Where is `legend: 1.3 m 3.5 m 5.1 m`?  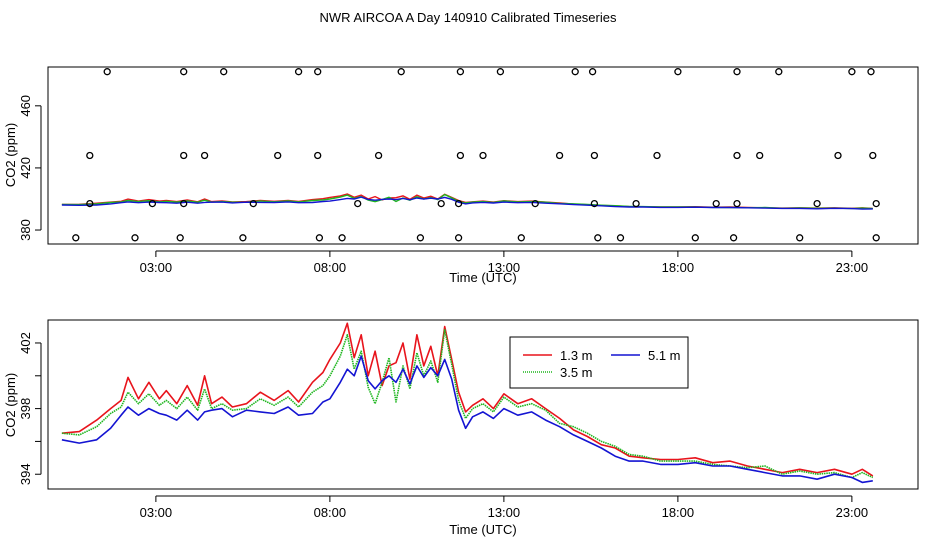 legend: 1.3 m 3.5 m 5.1 m is located at coordinates (599, 362).